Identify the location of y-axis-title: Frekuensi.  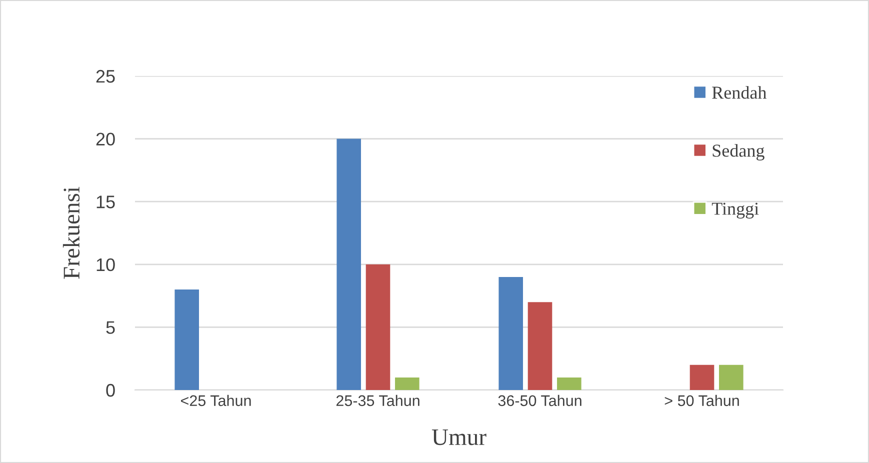
(71, 232).